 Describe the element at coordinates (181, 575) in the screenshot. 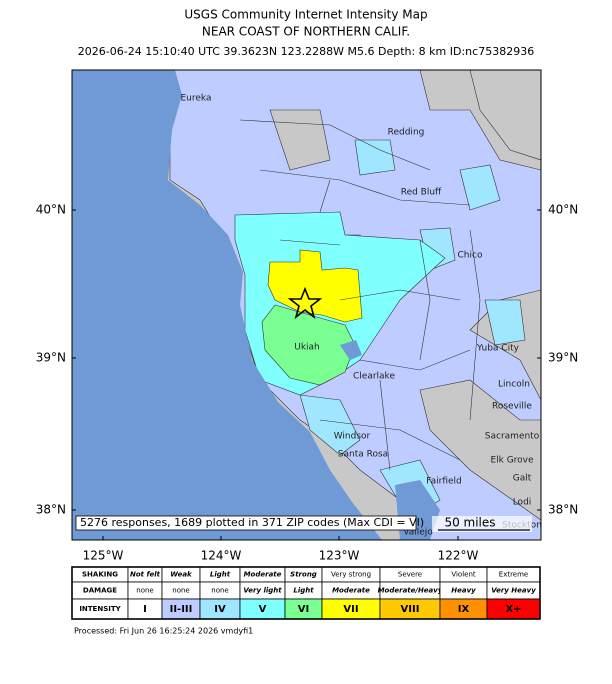

I see `legend-text: Weak` at that location.